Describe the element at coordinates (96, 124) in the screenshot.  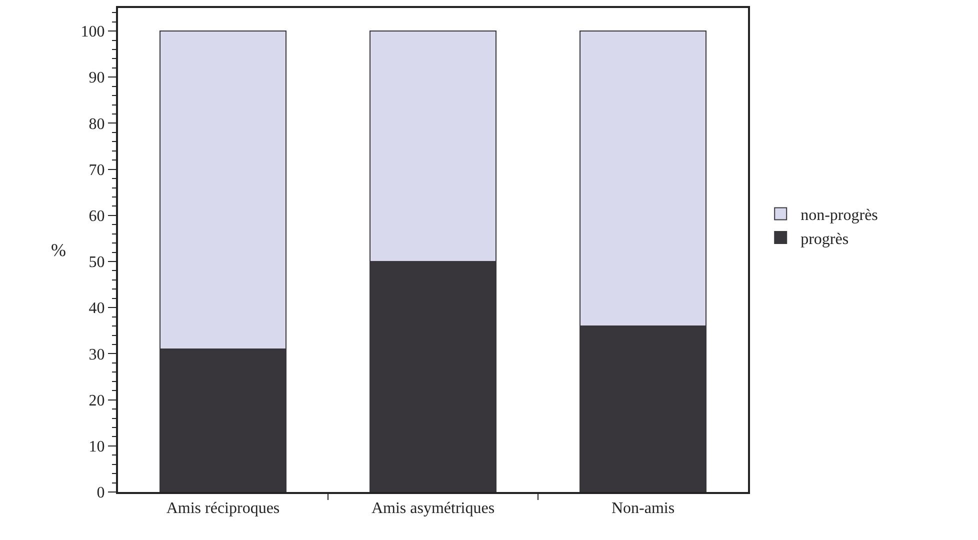
I see `y-tick-label: 80` at that location.